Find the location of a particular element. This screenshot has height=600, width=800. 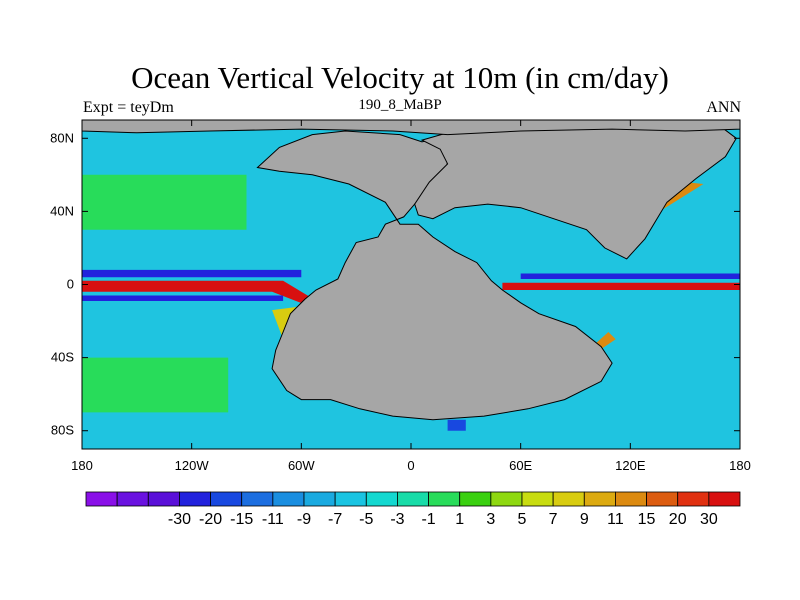

colorbar-label: 3 is located at coordinates (490, 519).